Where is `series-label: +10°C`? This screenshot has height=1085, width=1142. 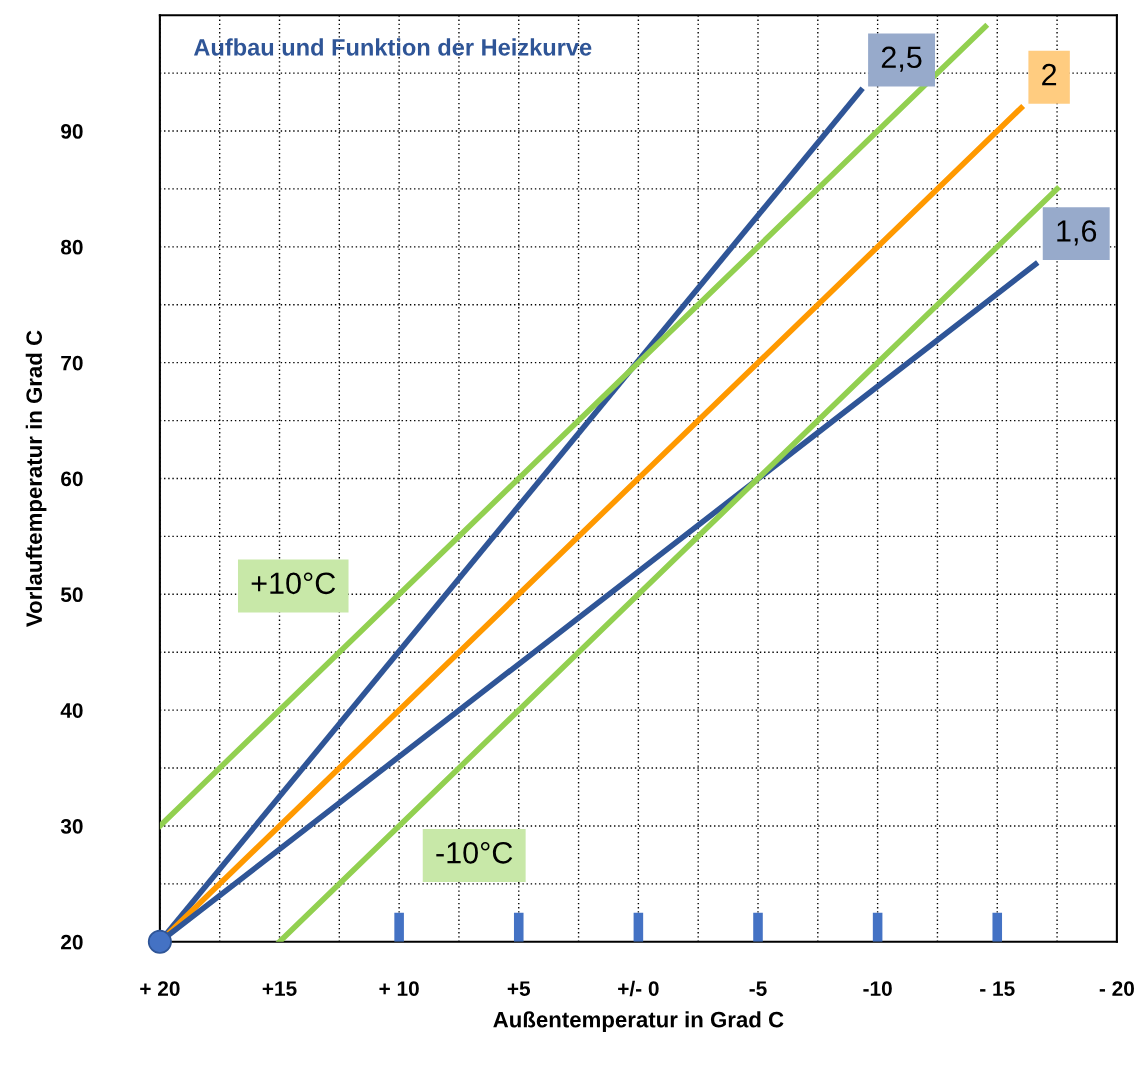
series-label: +10°C is located at coordinates (293, 583).